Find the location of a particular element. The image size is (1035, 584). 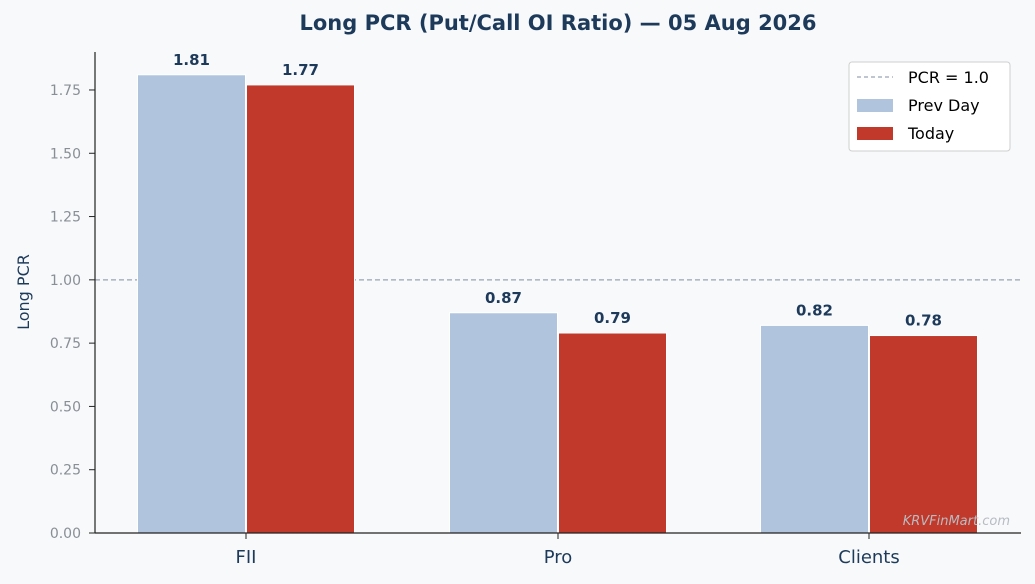

bar-prev-day-clients is located at coordinates (814, 429).